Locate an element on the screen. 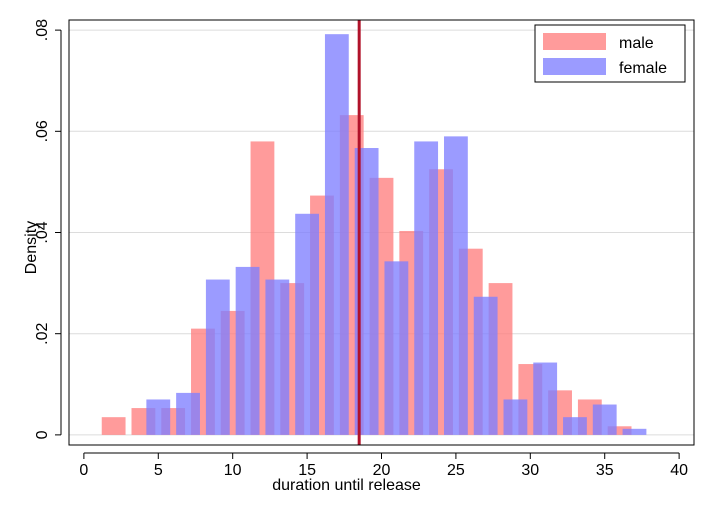 The width and height of the screenshot is (709, 515). x-tick-label: 25 is located at coordinates (456, 470).